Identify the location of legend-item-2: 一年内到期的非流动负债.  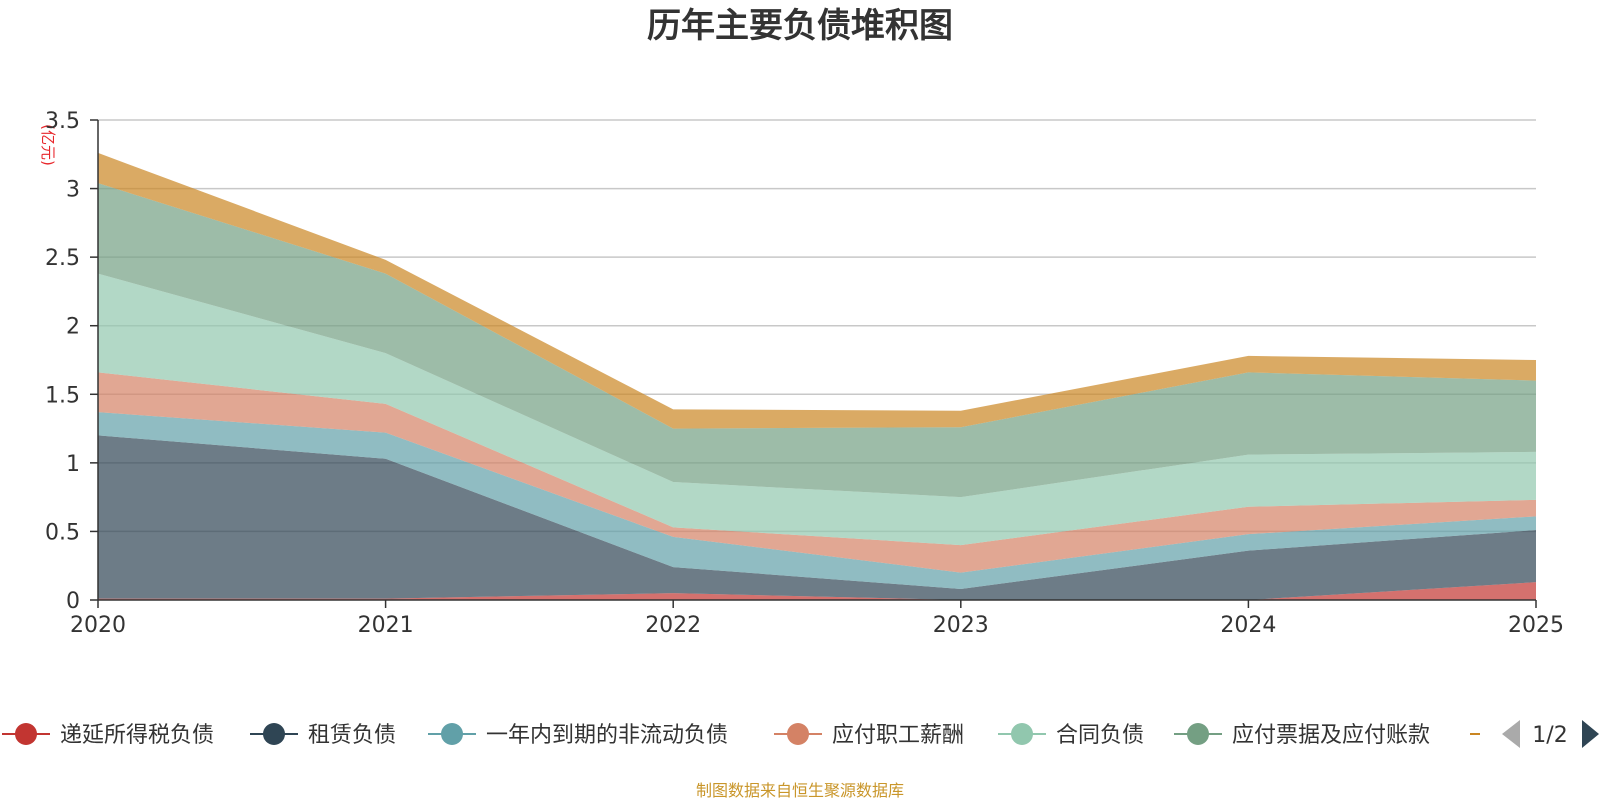
(578, 735).